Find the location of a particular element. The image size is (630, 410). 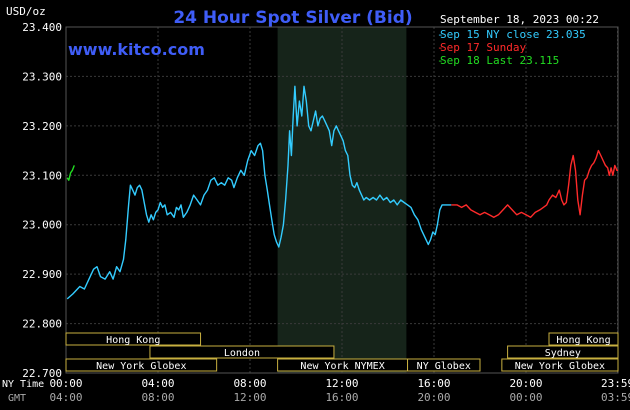

y-tick-label: 23.200 is located at coordinates (42, 126).